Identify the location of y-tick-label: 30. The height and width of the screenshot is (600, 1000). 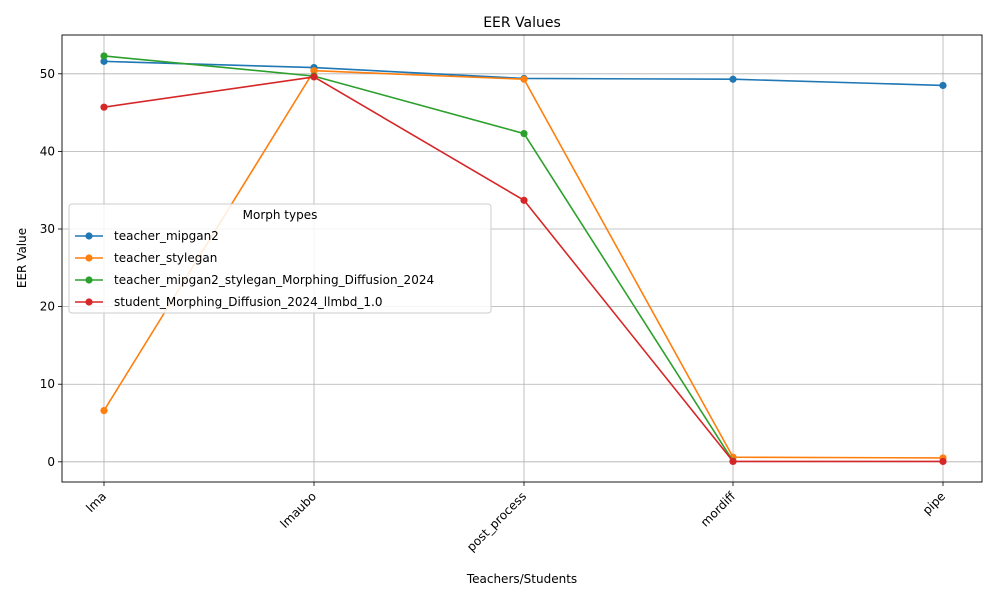
(47, 229).